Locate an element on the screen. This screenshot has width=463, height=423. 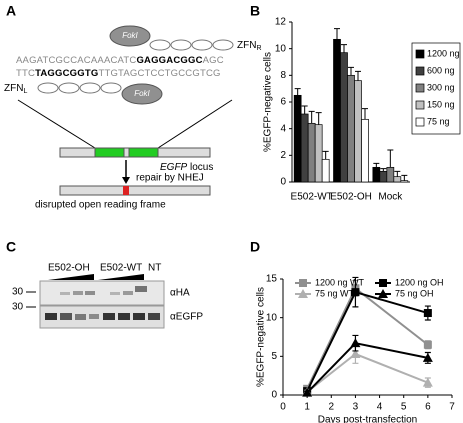
antibody-label: αEGFP is located at coordinates (186, 317).